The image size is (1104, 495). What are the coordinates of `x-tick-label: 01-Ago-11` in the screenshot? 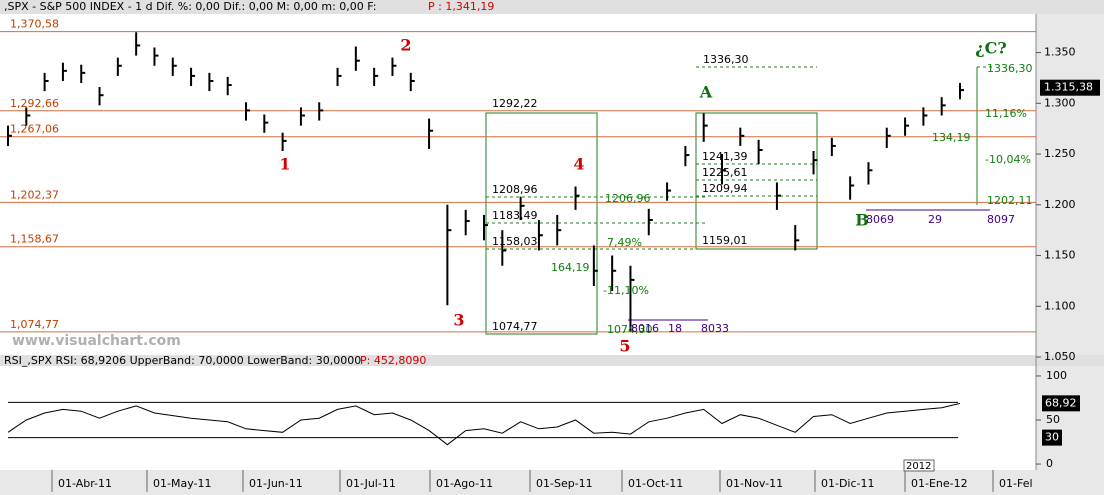 It's located at (464, 483).